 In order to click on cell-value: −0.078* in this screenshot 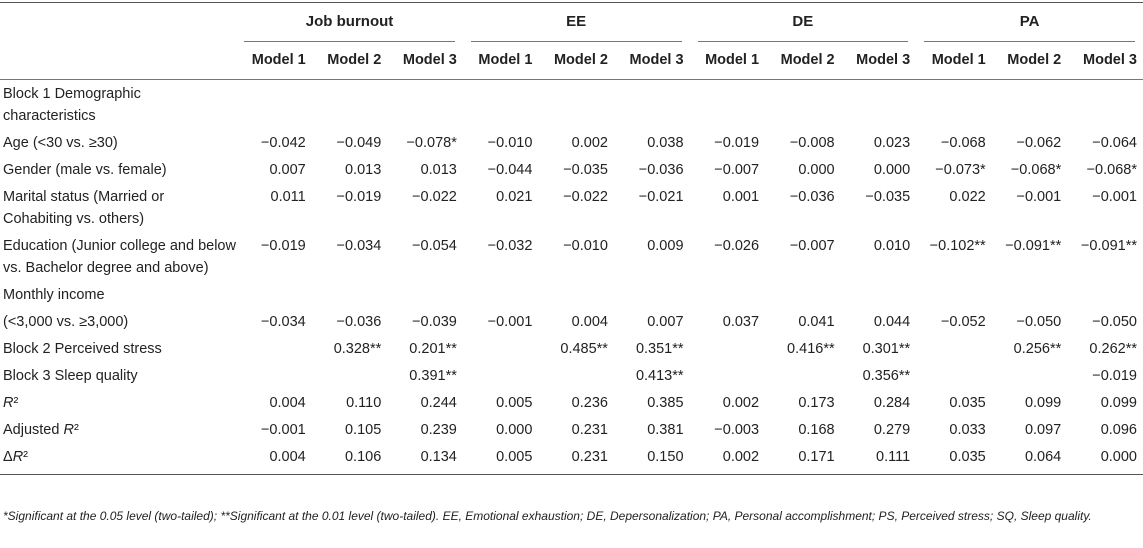, I will do `click(431, 143)`.